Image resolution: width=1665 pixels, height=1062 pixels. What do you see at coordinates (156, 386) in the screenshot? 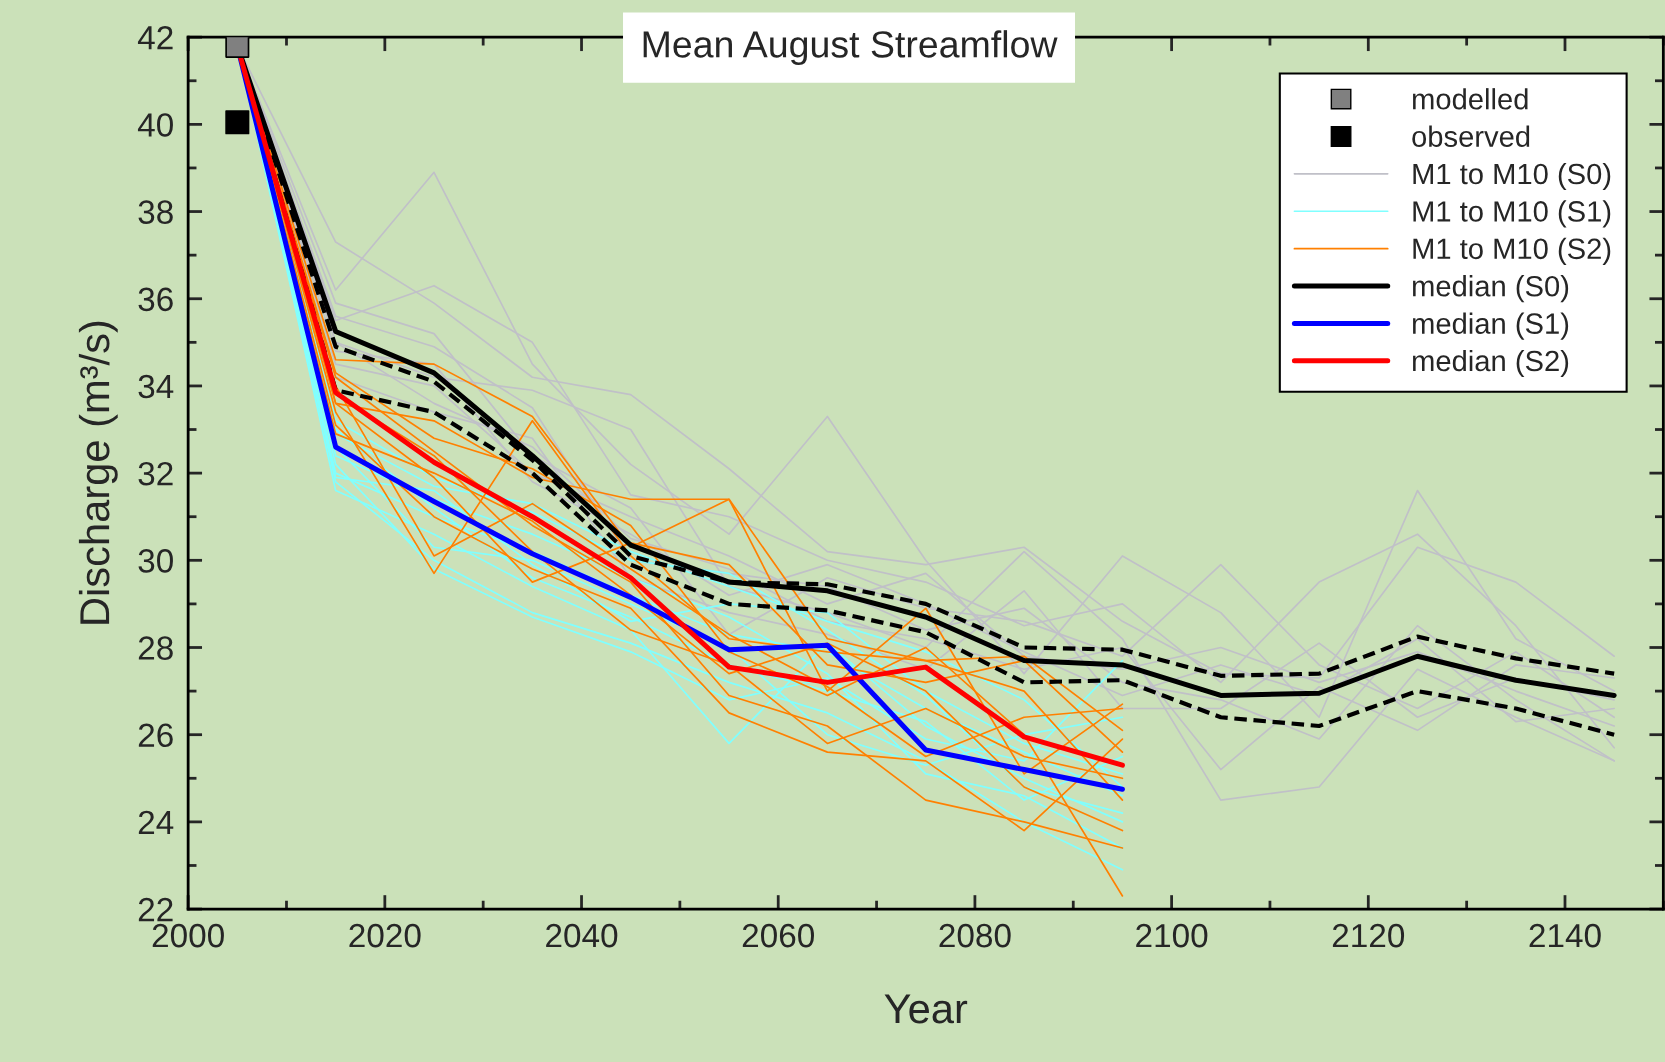
I see `y-tick-label: 34` at bounding box center [156, 386].